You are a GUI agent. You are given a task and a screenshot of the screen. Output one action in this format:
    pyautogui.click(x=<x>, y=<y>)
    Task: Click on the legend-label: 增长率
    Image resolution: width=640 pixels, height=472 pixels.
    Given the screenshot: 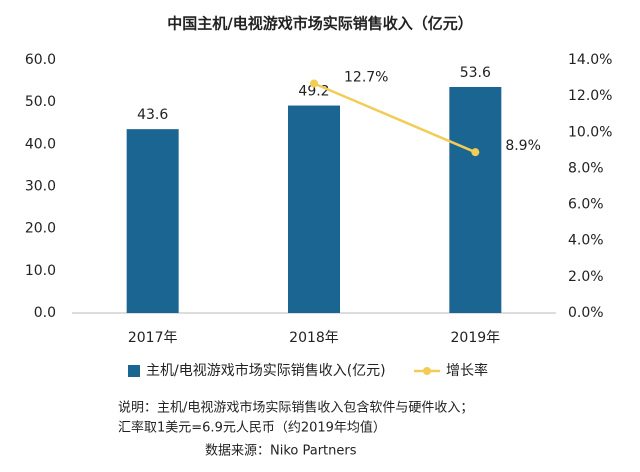 What is the action you would take?
    pyautogui.click(x=467, y=370)
    